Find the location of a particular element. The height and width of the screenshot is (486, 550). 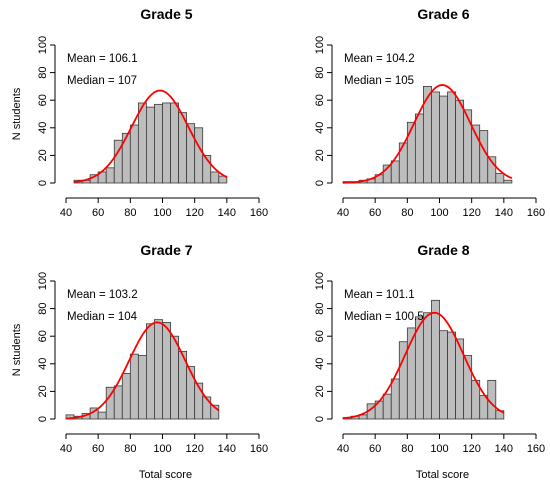

median-annotation: Median = 105 is located at coordinates (379, 81).